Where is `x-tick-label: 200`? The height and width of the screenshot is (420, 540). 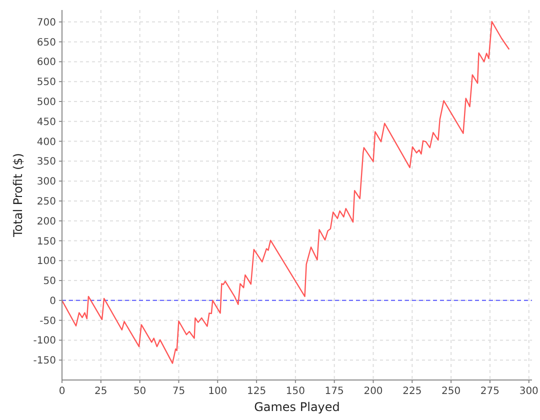
x-tick-label: 200 is located at coordinates (373, 391).